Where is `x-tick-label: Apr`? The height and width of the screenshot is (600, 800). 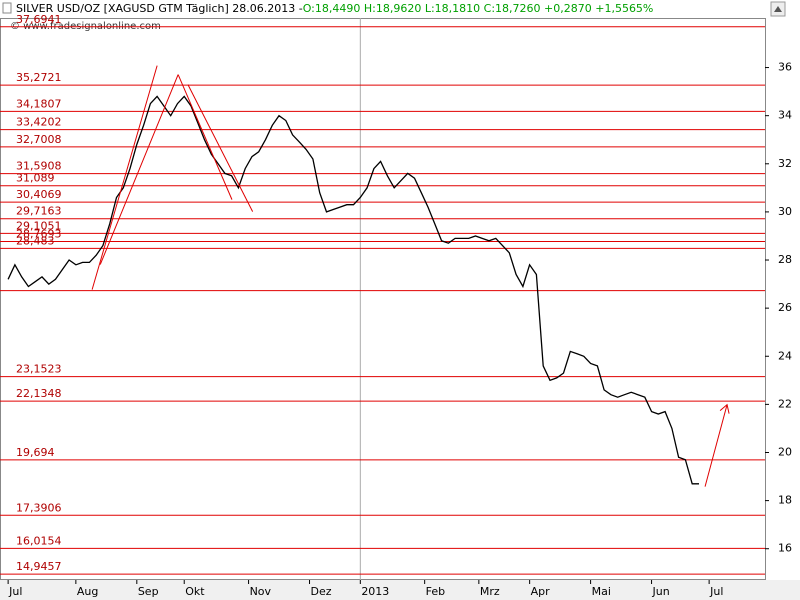 x-tick-label: Apr is located at coordinates (541, 591).